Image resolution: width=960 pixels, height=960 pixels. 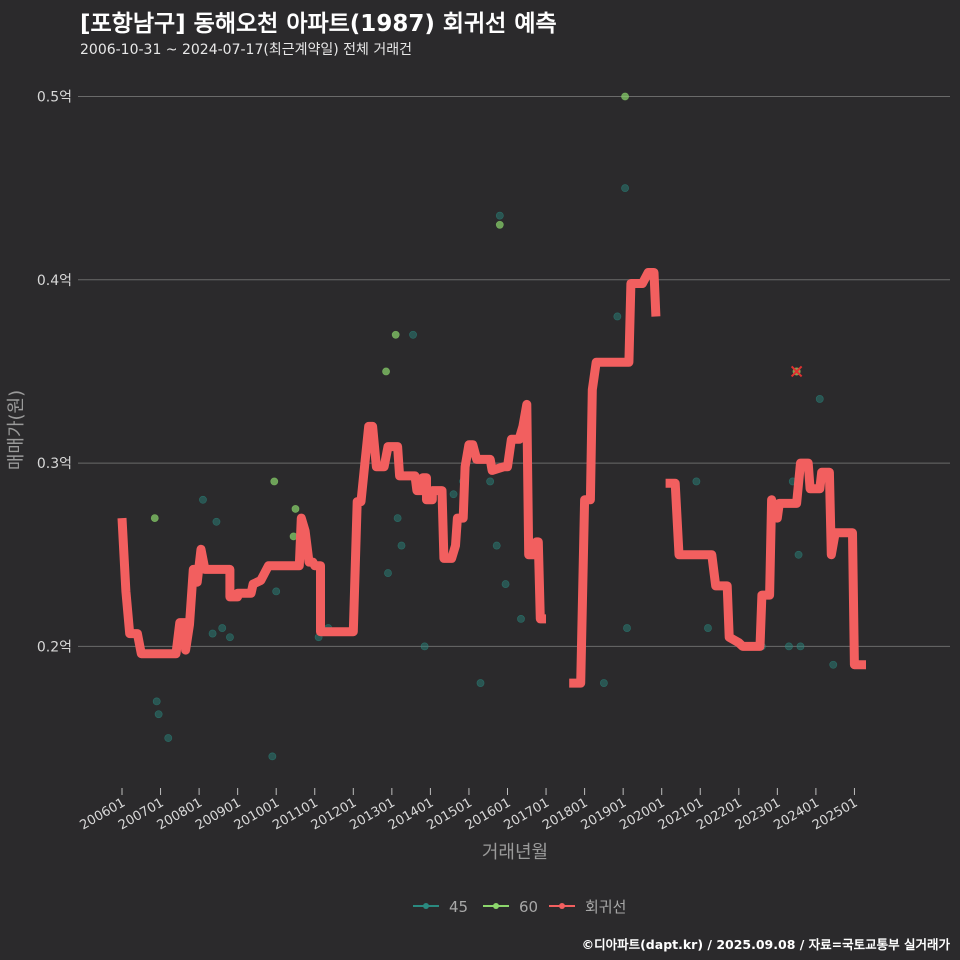 I want to click on y-tick-label: 0.2억, so click(x=54, y=647).